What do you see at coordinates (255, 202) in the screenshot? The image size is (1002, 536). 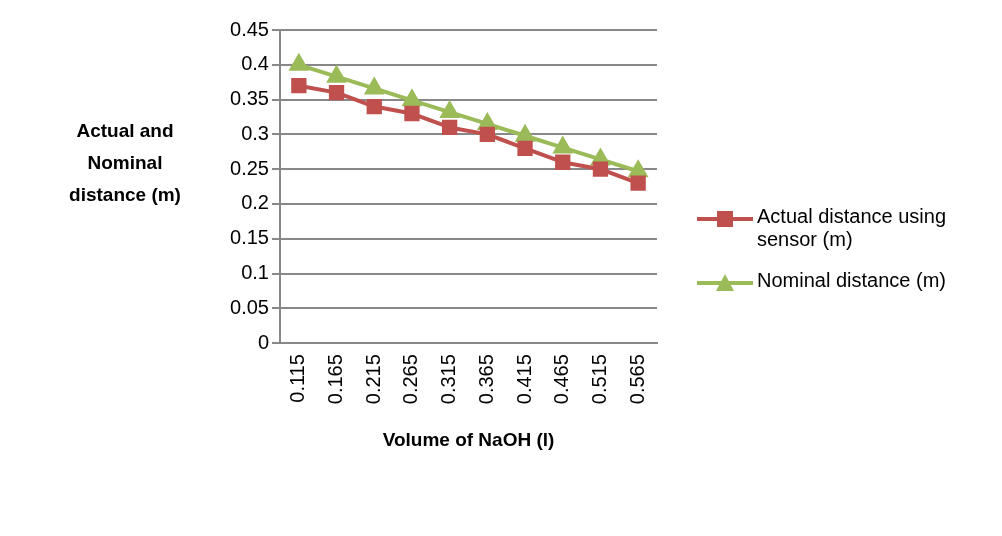 I see `y-tick-label: 0.2` at bounding box center [255, 202].